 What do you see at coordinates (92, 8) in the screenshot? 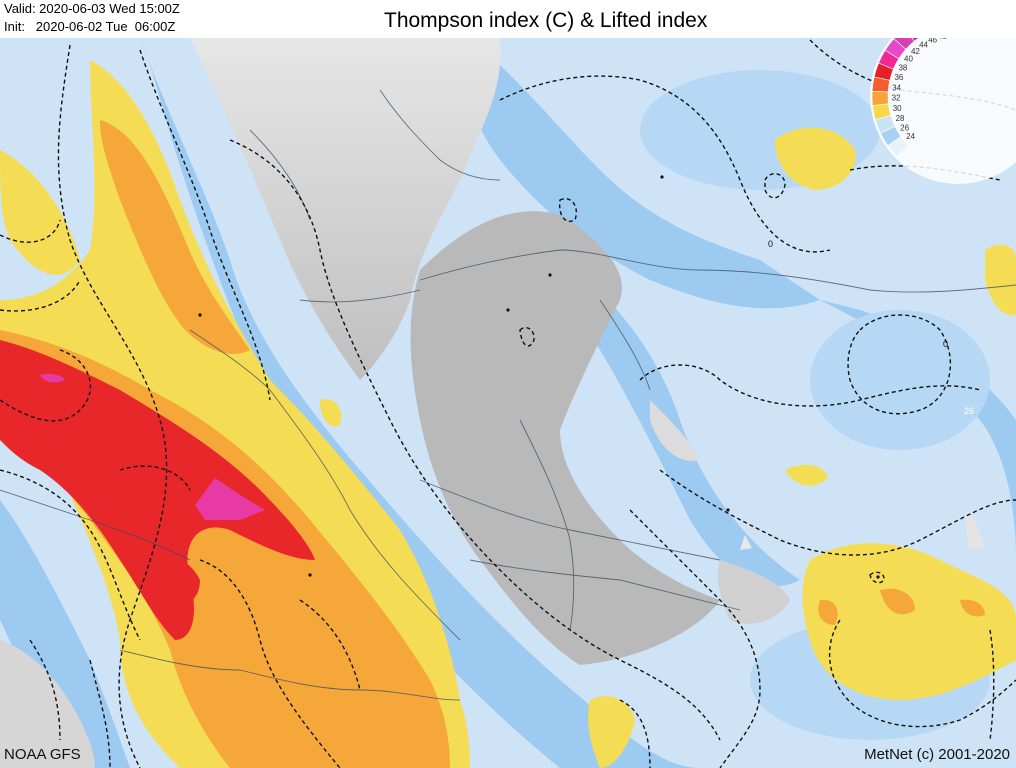
I see `valid-time: Valid: 2020-06-03 Wed 15:00Z` at bounding box center [92, 8].